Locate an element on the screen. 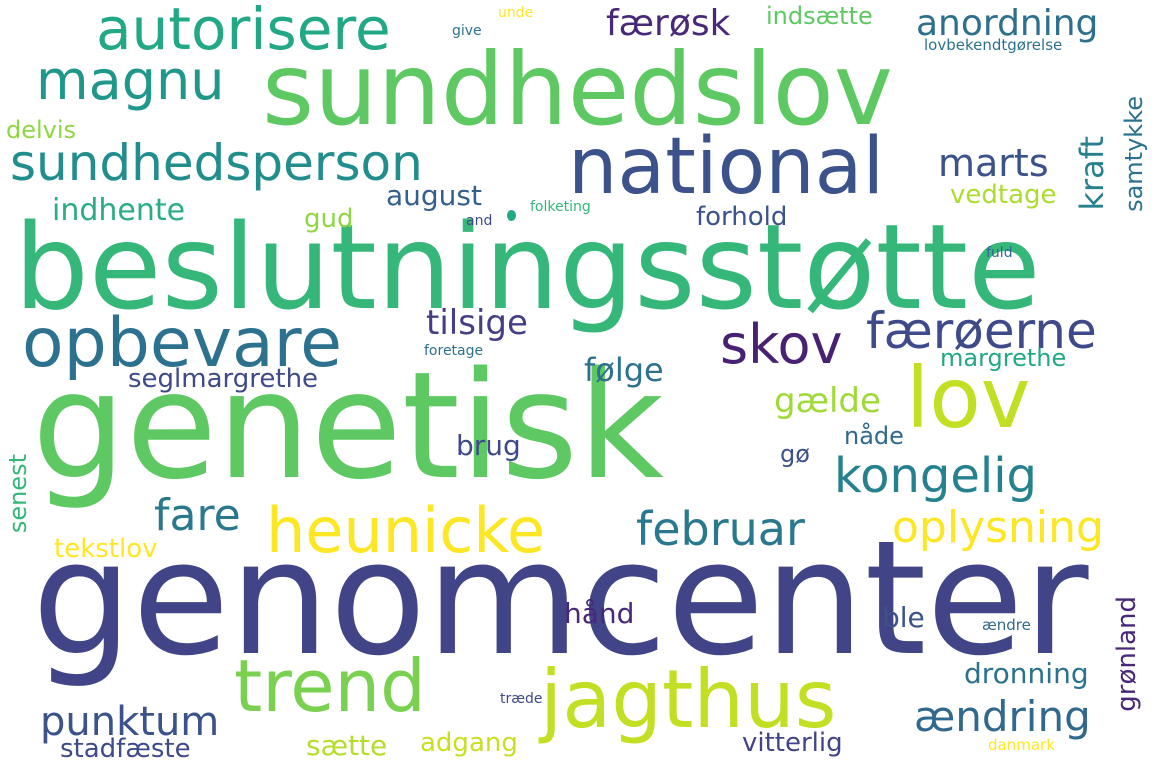 The image size is (1155, 770). word-oplysning: oplysning is located at coordinates (998, 527).